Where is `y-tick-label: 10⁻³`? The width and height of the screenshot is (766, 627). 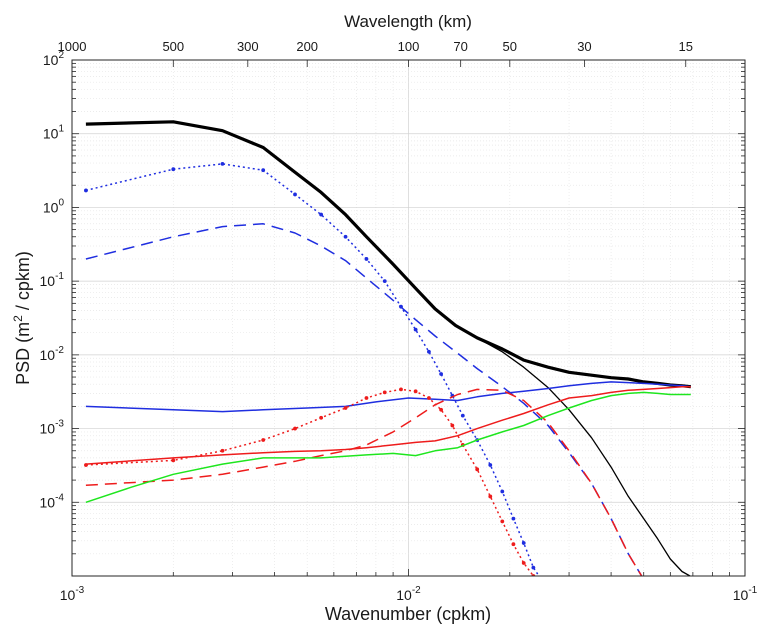 y-tick-label: 10⁻³ is located at coordinates (52, 428).